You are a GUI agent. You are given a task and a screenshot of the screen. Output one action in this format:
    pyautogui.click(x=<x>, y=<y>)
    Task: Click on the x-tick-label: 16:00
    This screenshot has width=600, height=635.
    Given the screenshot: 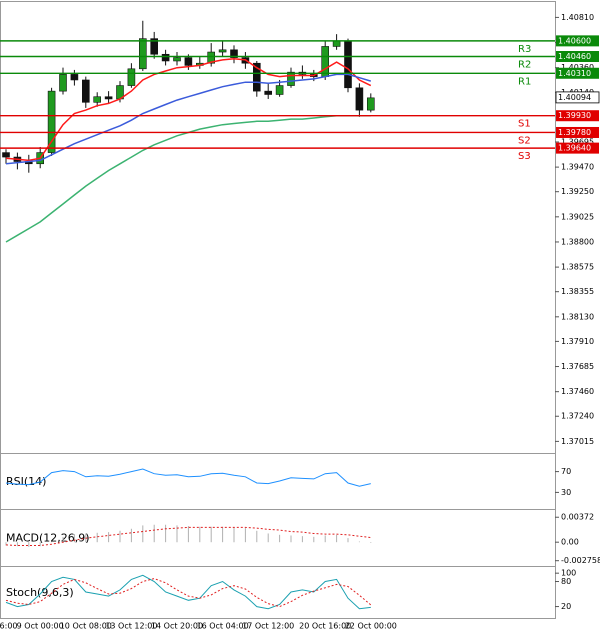 What is the action you would take?
    pyautogui.click(x=9, y=626)
    